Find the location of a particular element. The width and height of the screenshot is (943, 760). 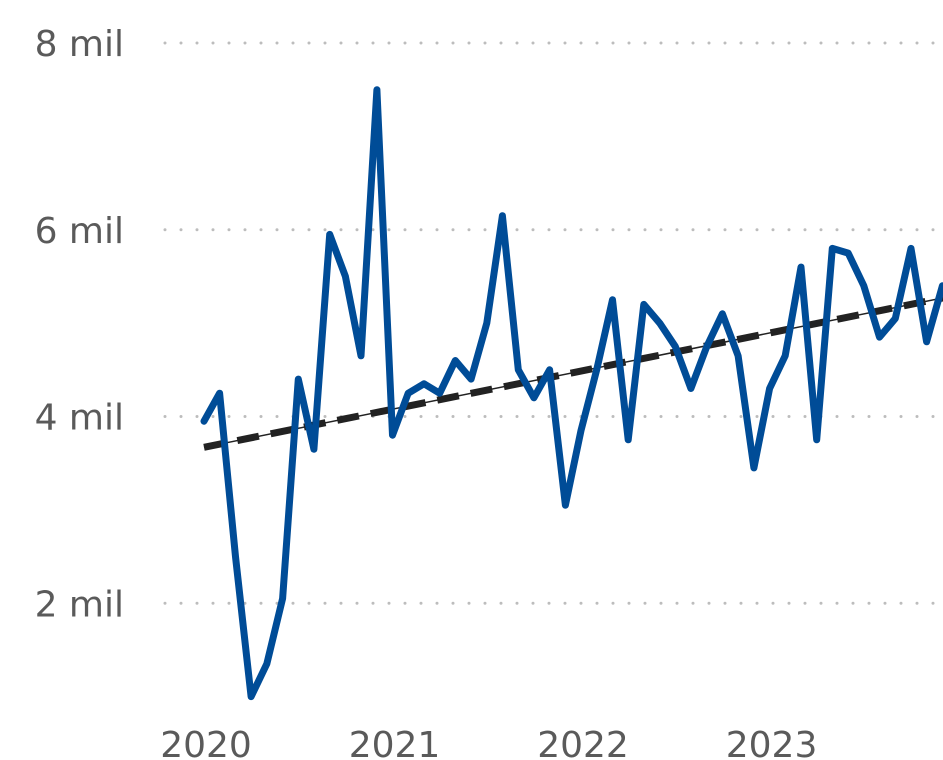

x-axis-ticks: 2020 2021 2022 2023 is located at coordinates (488, 742).